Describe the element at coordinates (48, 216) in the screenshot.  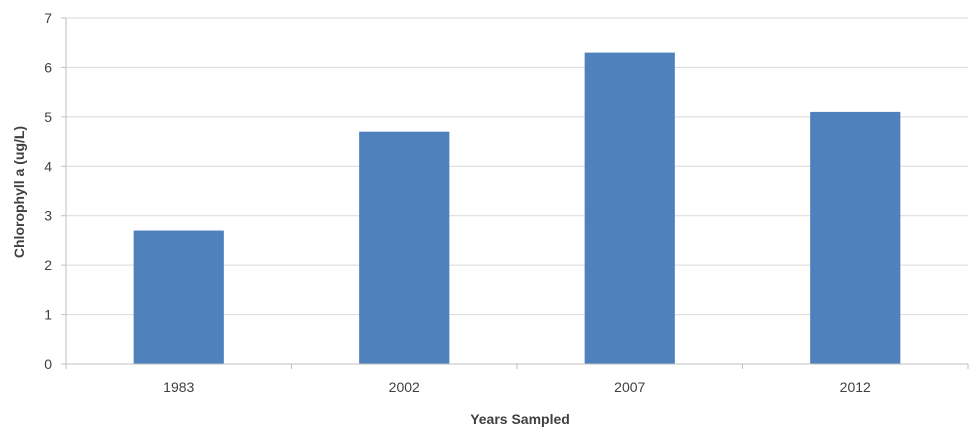
I see `y-tick-label: 3` at that location.